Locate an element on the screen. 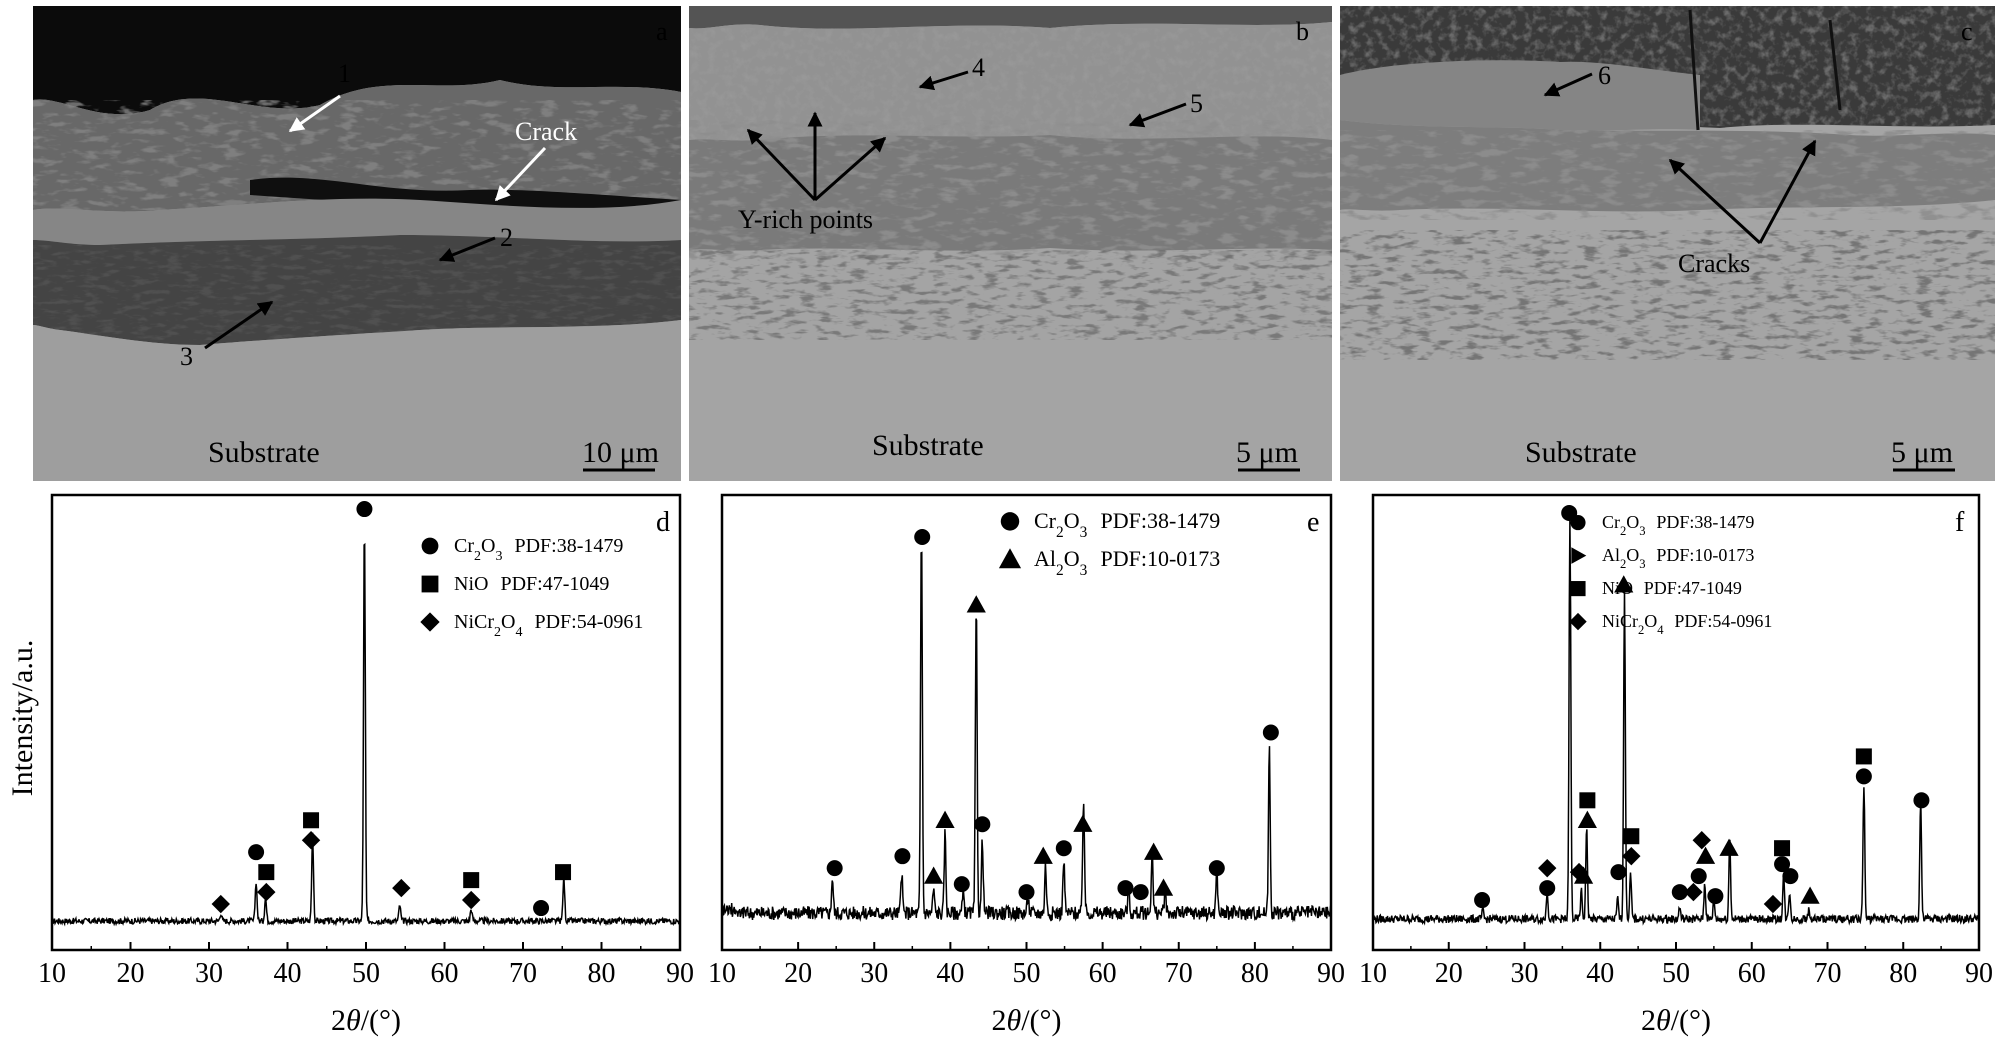 Image resolution: width=2001 pixels, height=1061 pixels. panel-letter-f: f is located at coordinates (1960, 522).